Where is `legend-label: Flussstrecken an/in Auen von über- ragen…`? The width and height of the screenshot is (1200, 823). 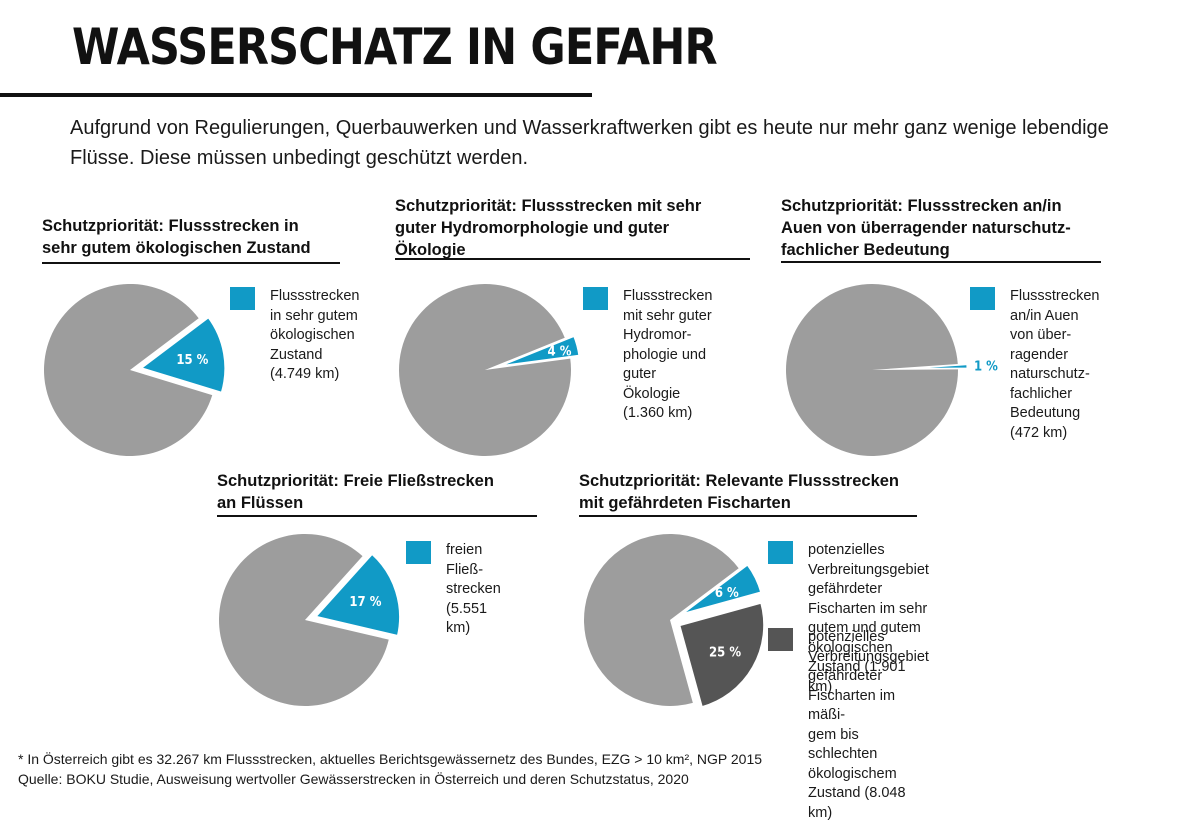
legend-label: Flussstrecken an/in Auen von über- ragen… is located at coordinates (1055, 364).